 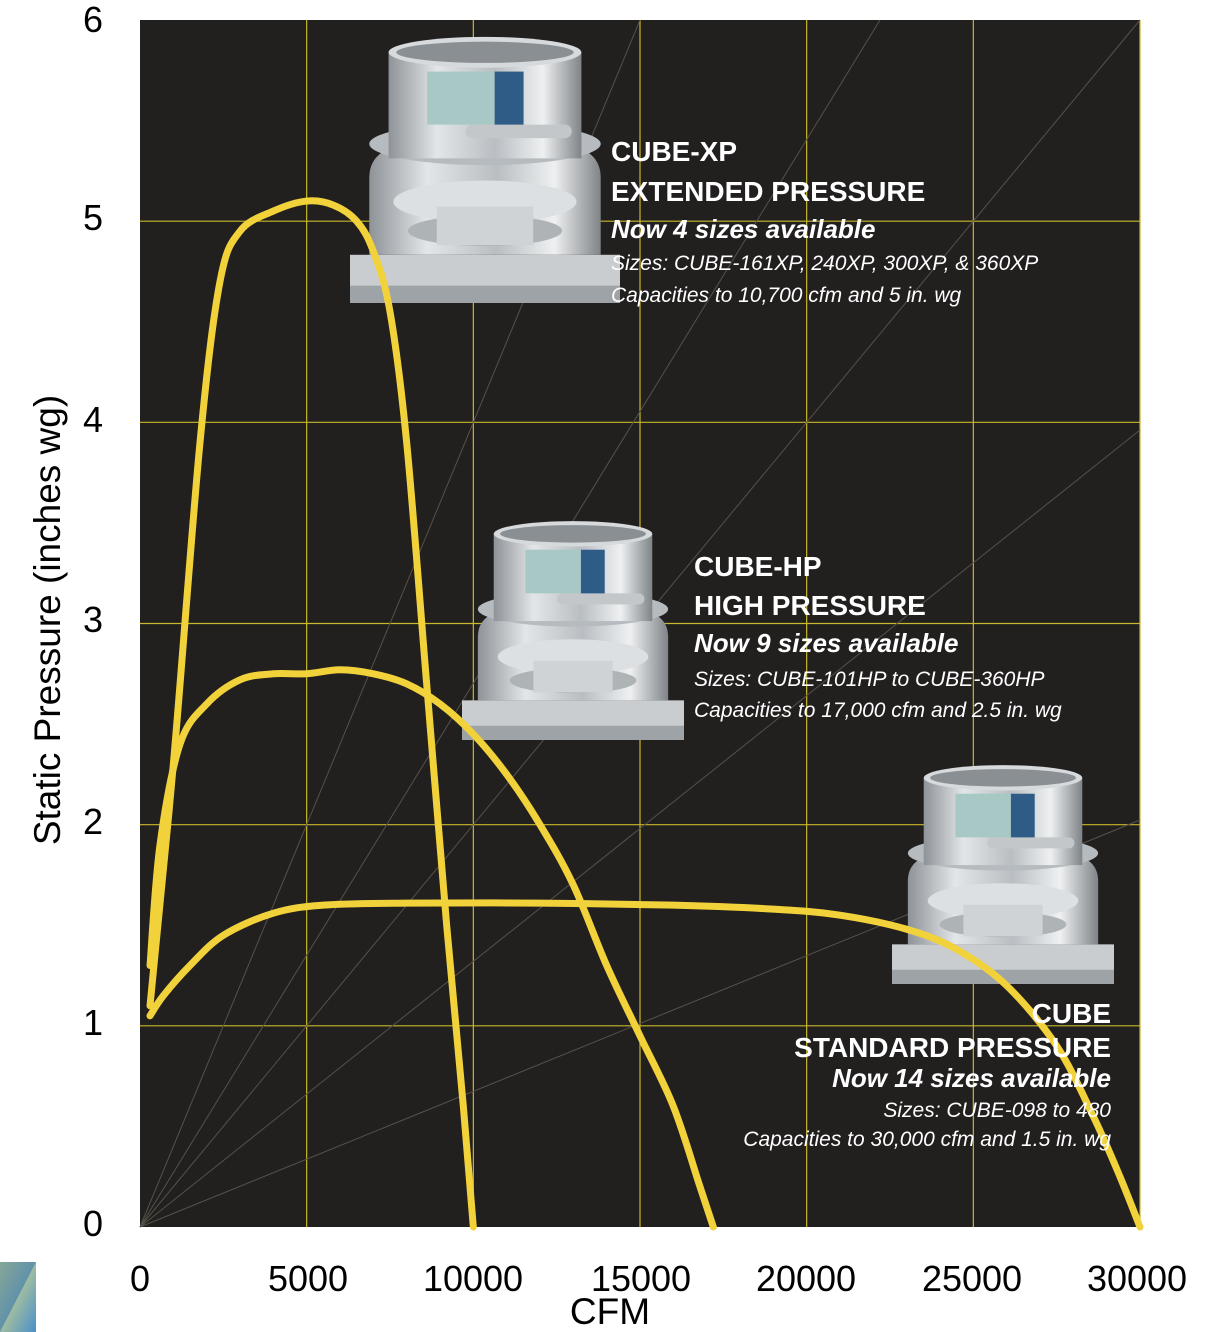 I want to click on x-tick-label: 0, so click(x=140, y=1278).